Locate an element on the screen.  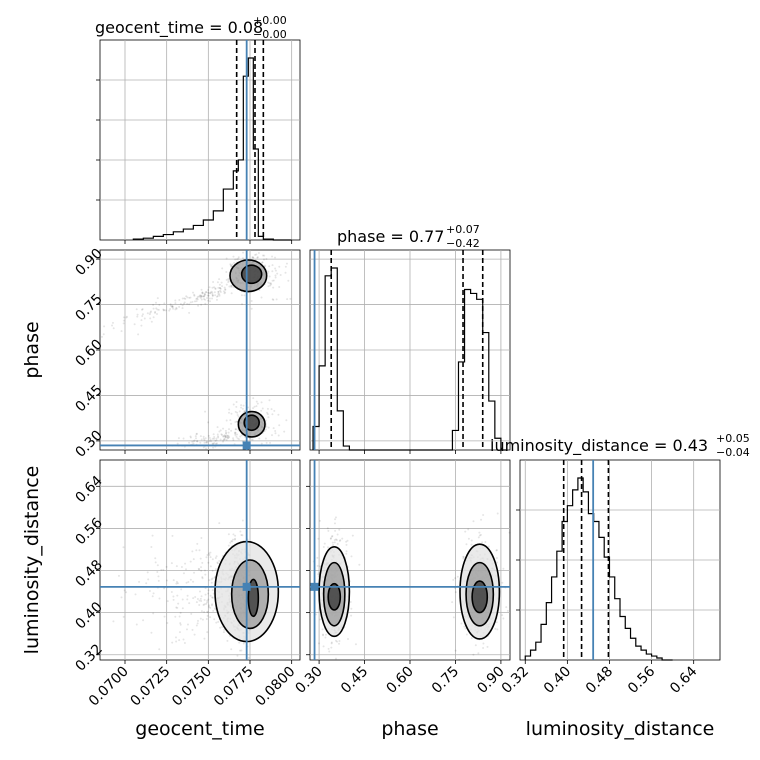
ytick-label-2: 0.48 is located at coordinates (88, 573).